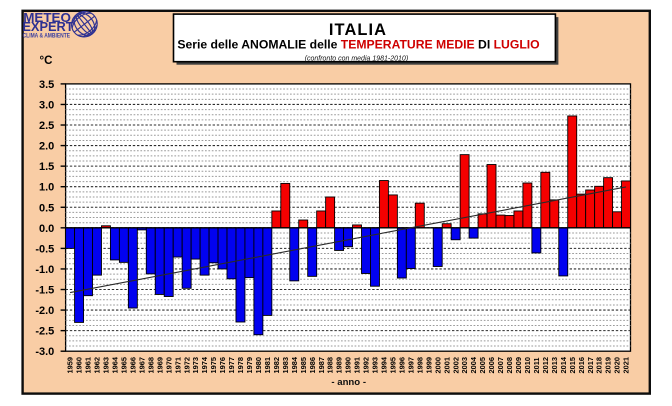 The width and height of the screenshot is (672, 406). What do you see at coordinates (339, 365) in the screenshot?
I see `svg-text: 1989` at bounding box center [339, 365].